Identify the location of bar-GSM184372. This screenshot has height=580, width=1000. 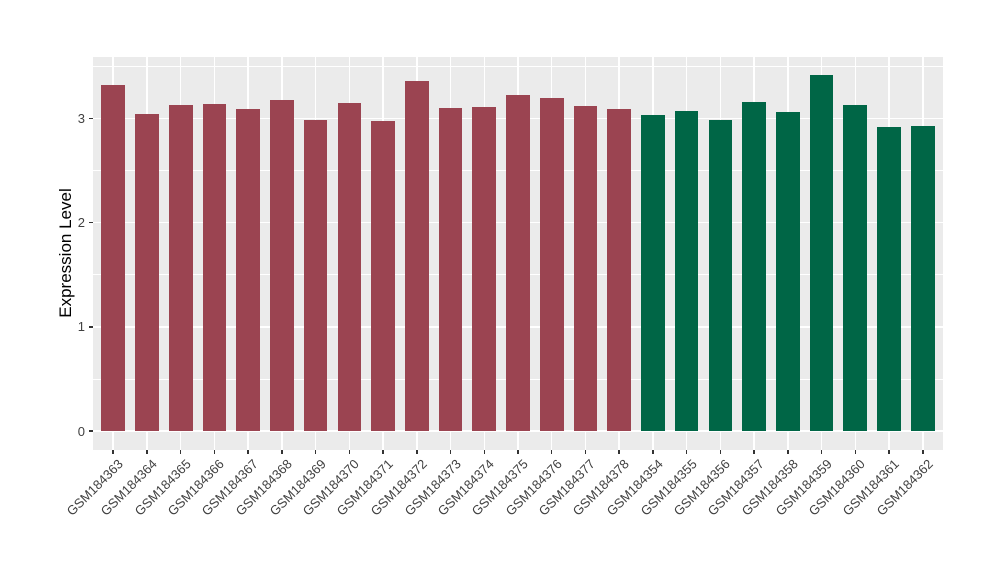
(417, 256).